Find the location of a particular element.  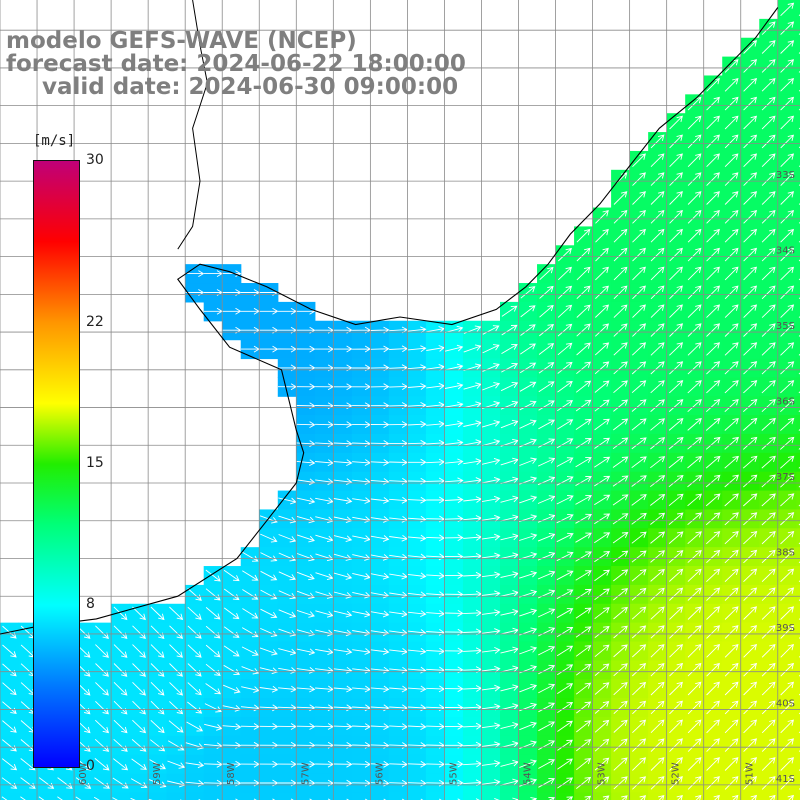

longitude-label: 51W is located at coordinates (750, 773).